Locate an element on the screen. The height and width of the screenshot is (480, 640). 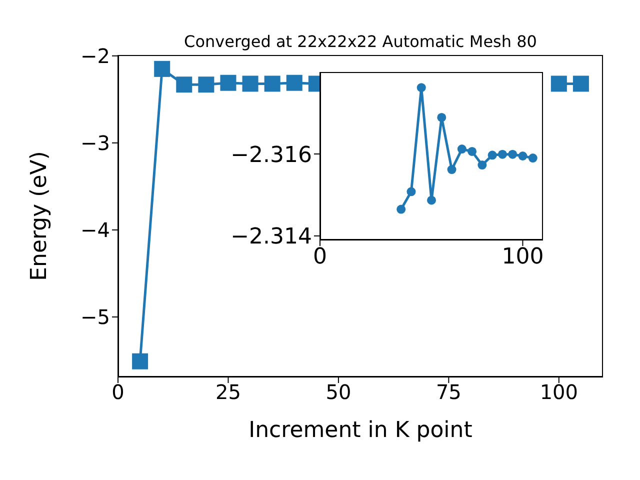
y-tick-label: −2 is located at coordinates (95, 56).